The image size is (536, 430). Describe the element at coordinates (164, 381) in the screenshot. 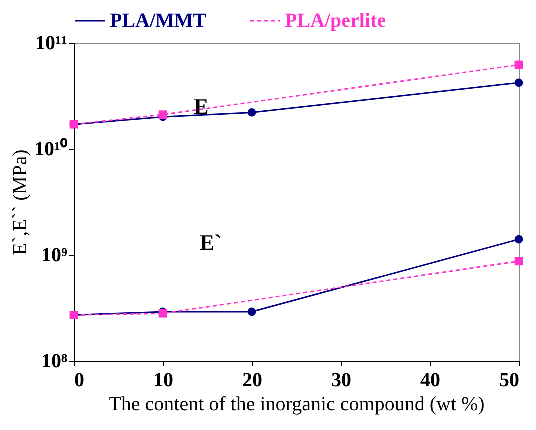

I see `x-tick-label: 10` at that location.